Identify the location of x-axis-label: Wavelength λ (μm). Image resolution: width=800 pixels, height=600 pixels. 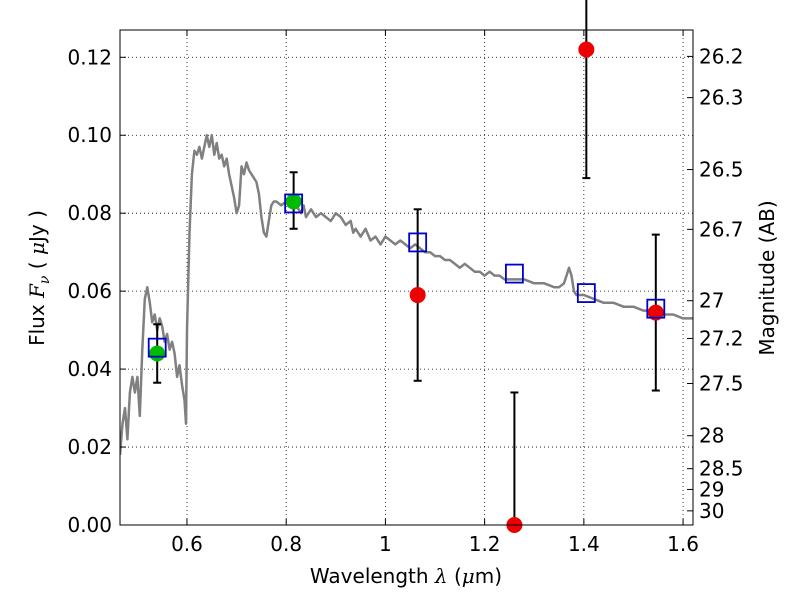
(406, 576).